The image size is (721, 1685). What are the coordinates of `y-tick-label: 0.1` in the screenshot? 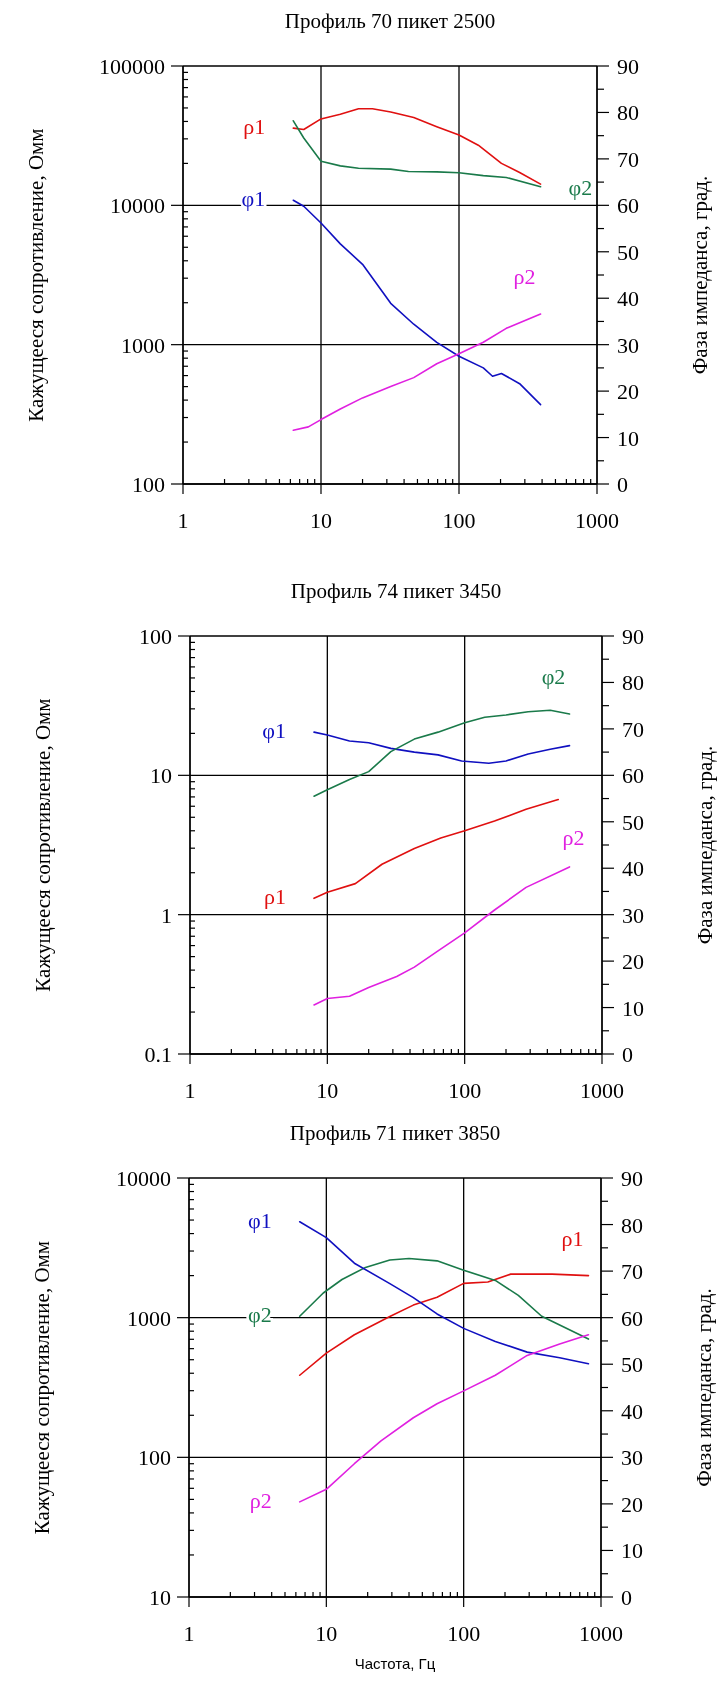 It's located at (158, 1054).